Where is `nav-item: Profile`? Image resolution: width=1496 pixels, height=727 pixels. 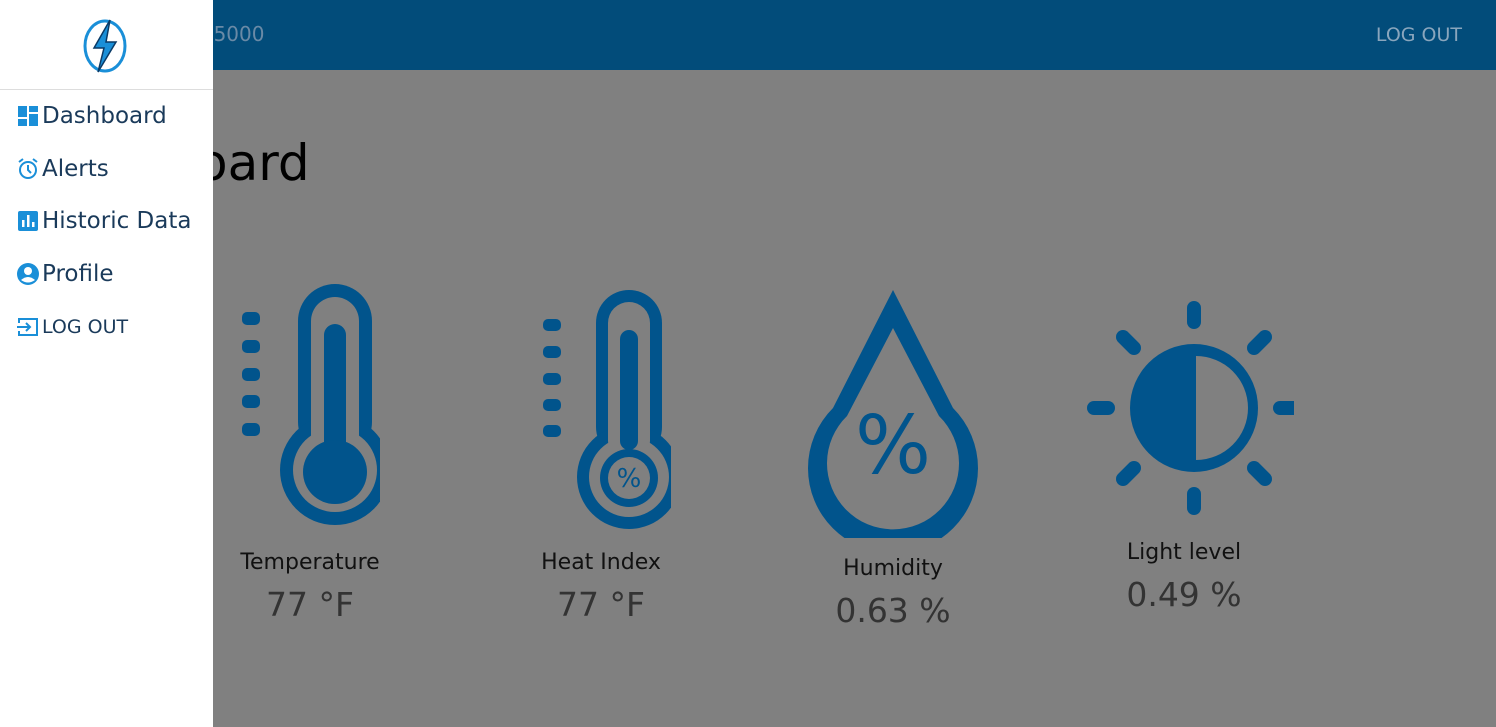 nav-item: Profile is located at coordinates (65, 274).